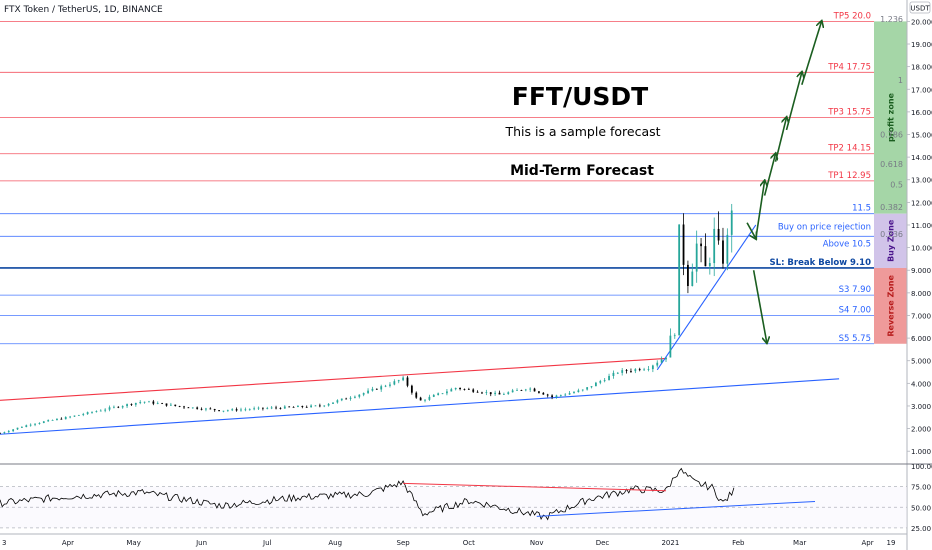 This screenshot has height=550, width=932. Describe the element at coordinates (4, 543) in the screenshot. I see `time-tick-label: 3` at that location.